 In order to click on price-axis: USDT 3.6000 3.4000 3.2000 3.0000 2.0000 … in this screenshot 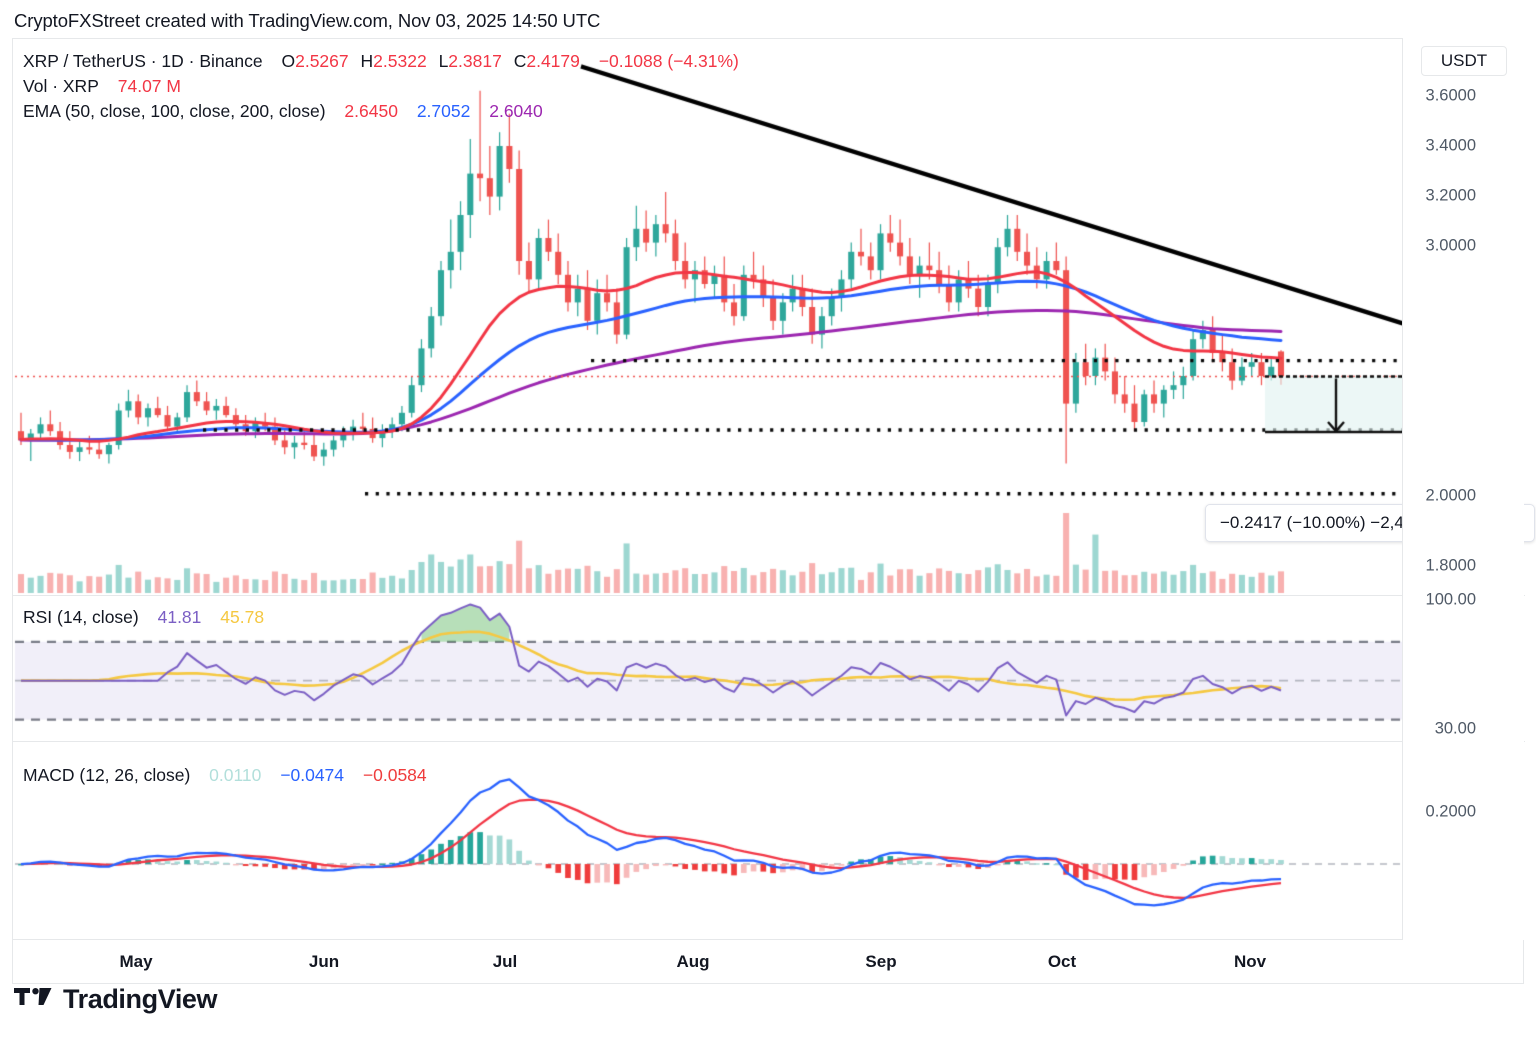, I will do `click(1463, 489)`.